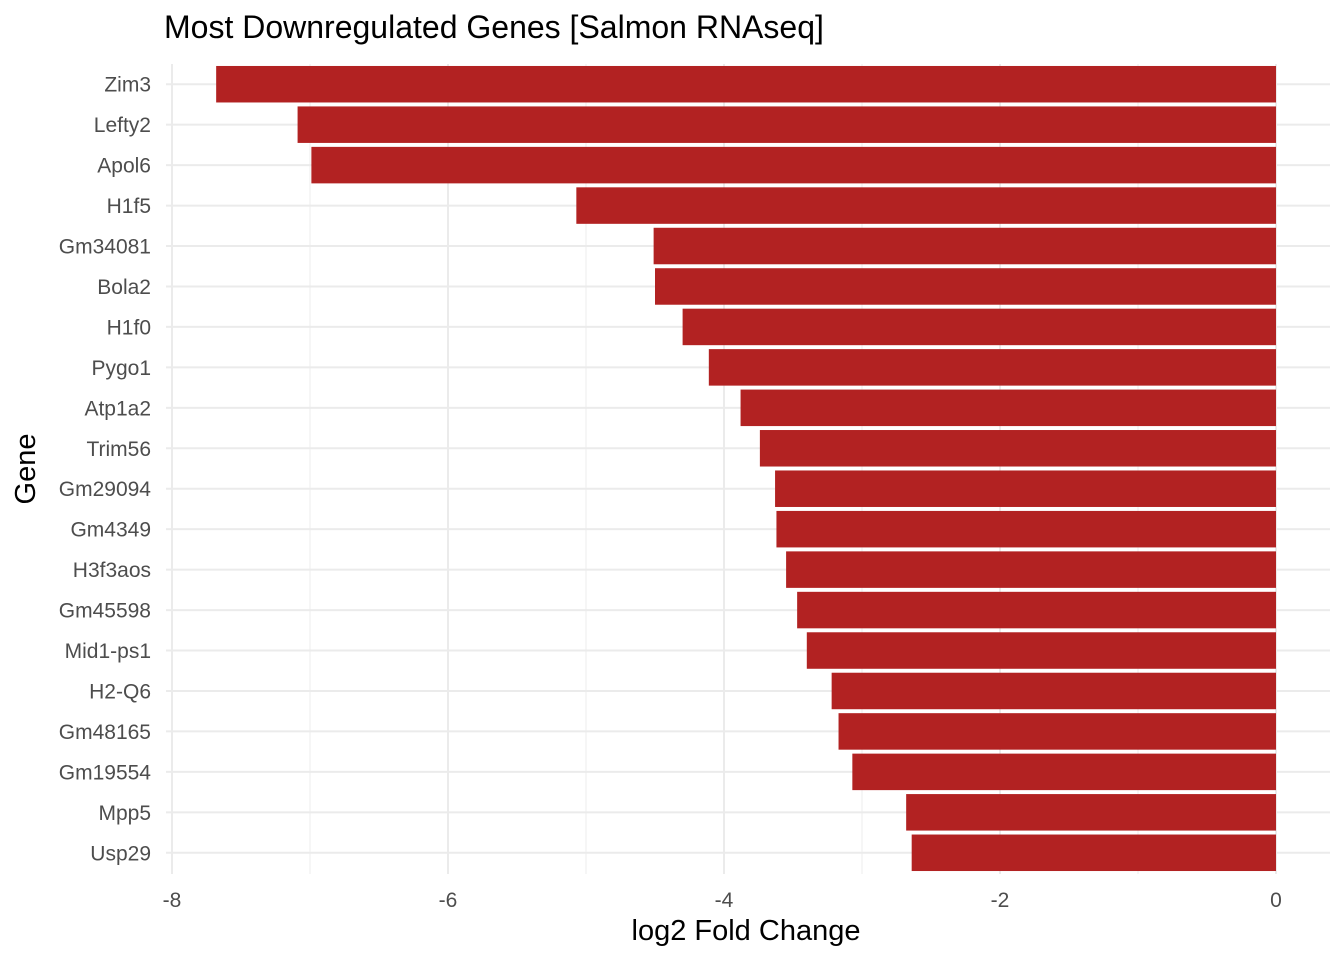  What do you see at coordinates (746, 931) in the screenshot?
I see `x-axis-title: log2 Fold Change` at bounding box center [746, 931].